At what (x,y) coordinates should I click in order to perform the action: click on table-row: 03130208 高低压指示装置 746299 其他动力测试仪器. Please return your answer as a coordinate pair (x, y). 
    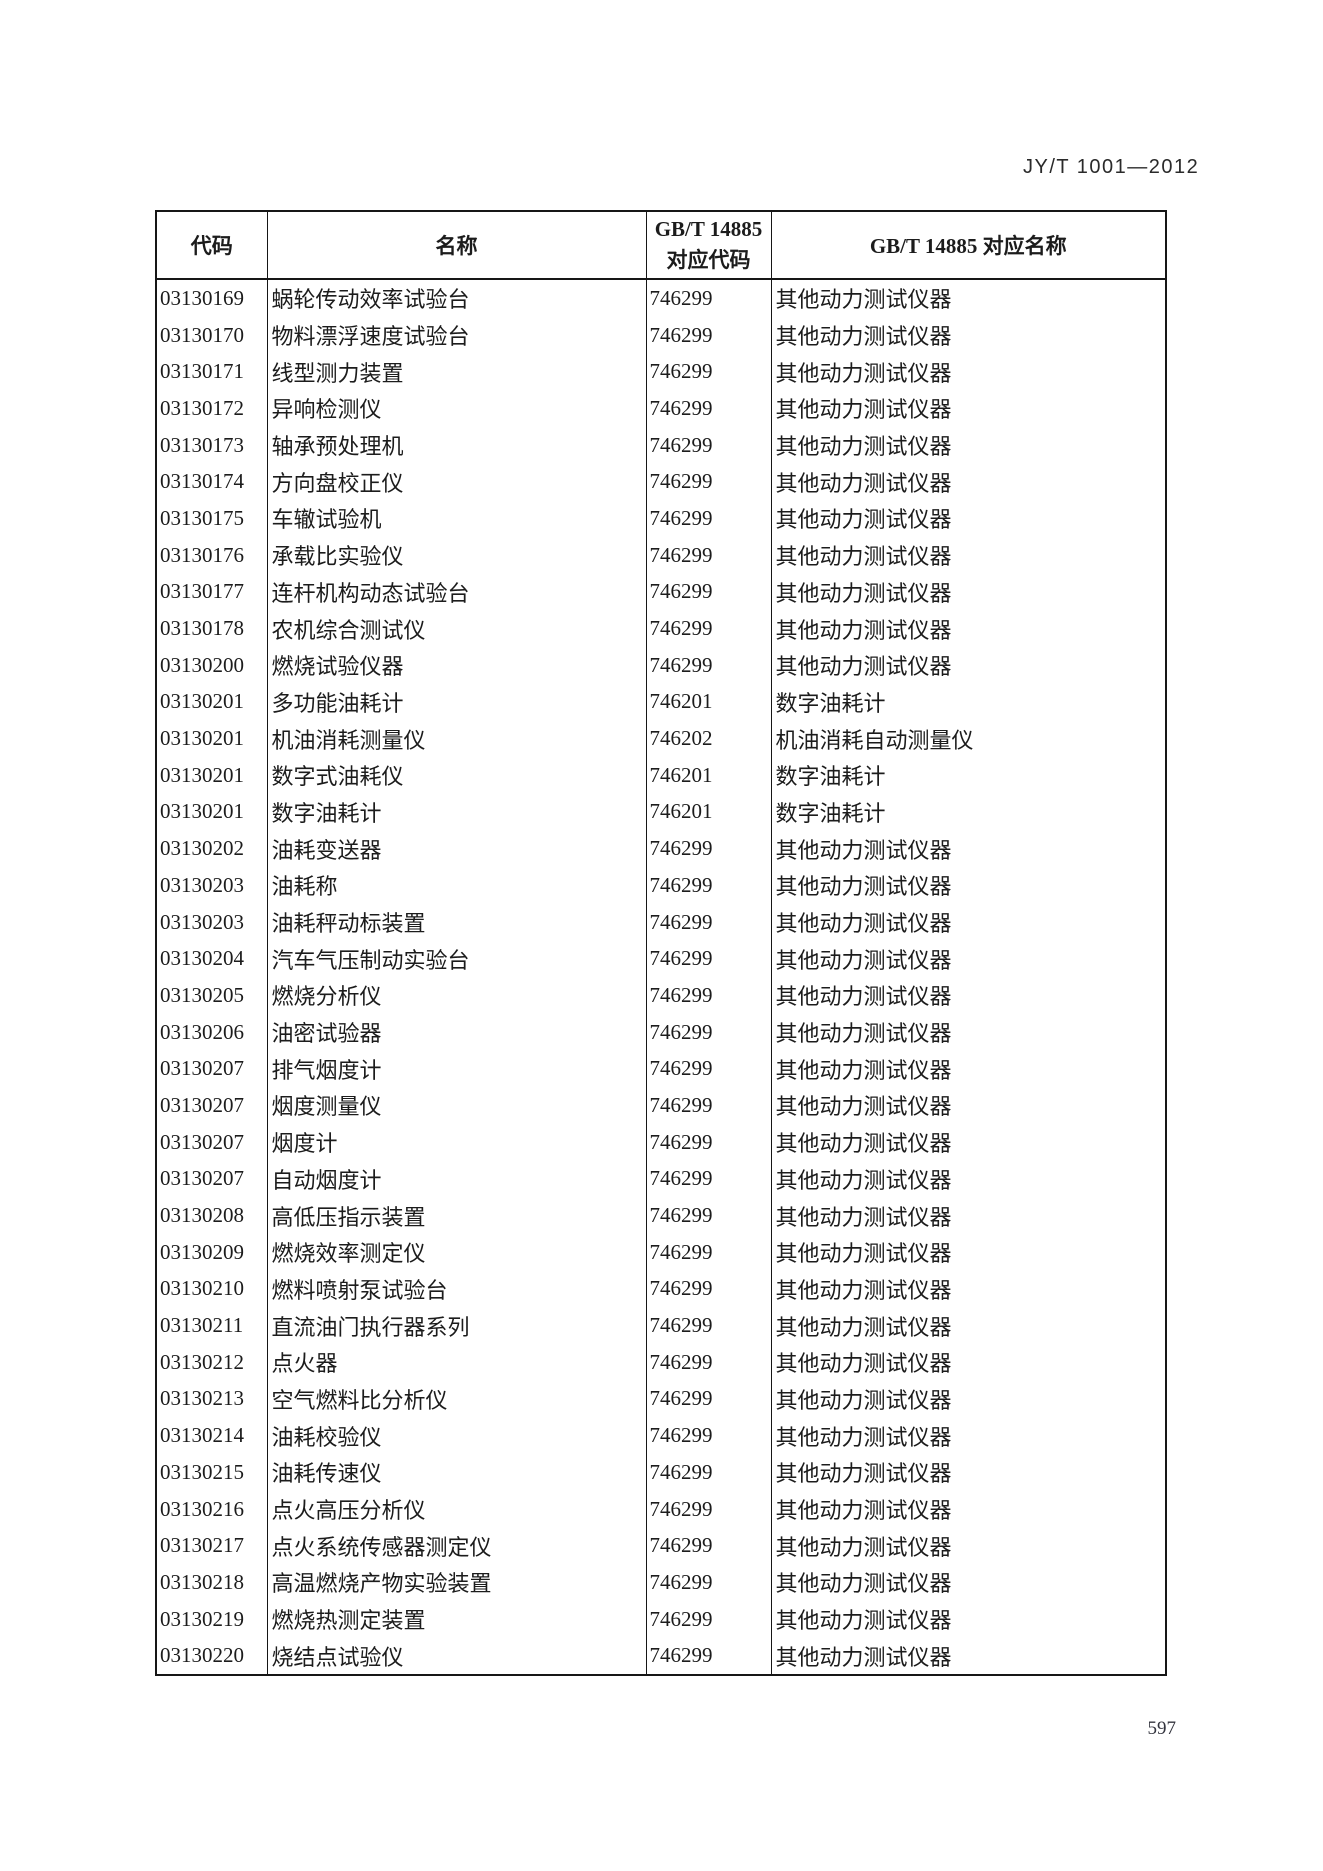
    Looking at the image, I should click on (661, 1215).